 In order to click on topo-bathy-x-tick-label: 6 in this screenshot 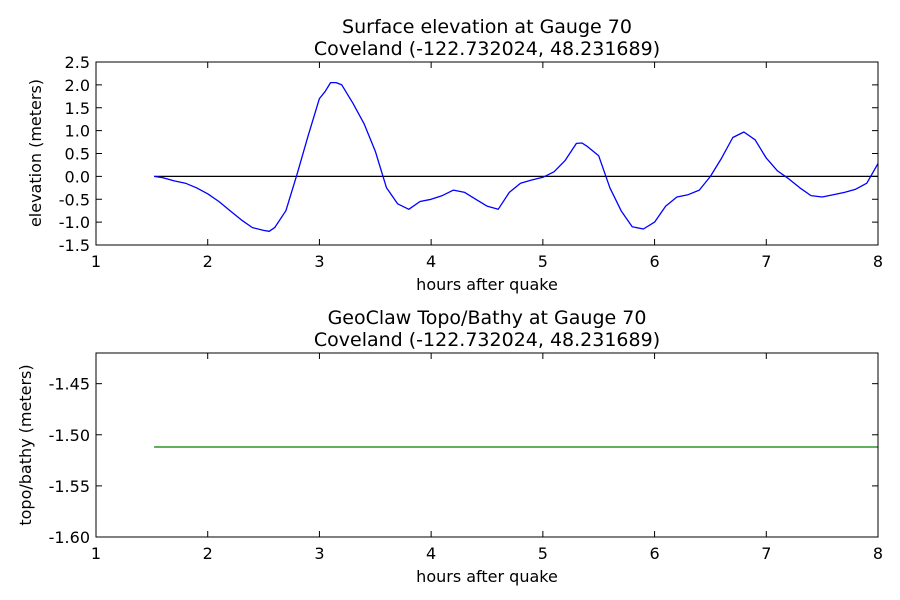, I will do `click(654, 553)`.